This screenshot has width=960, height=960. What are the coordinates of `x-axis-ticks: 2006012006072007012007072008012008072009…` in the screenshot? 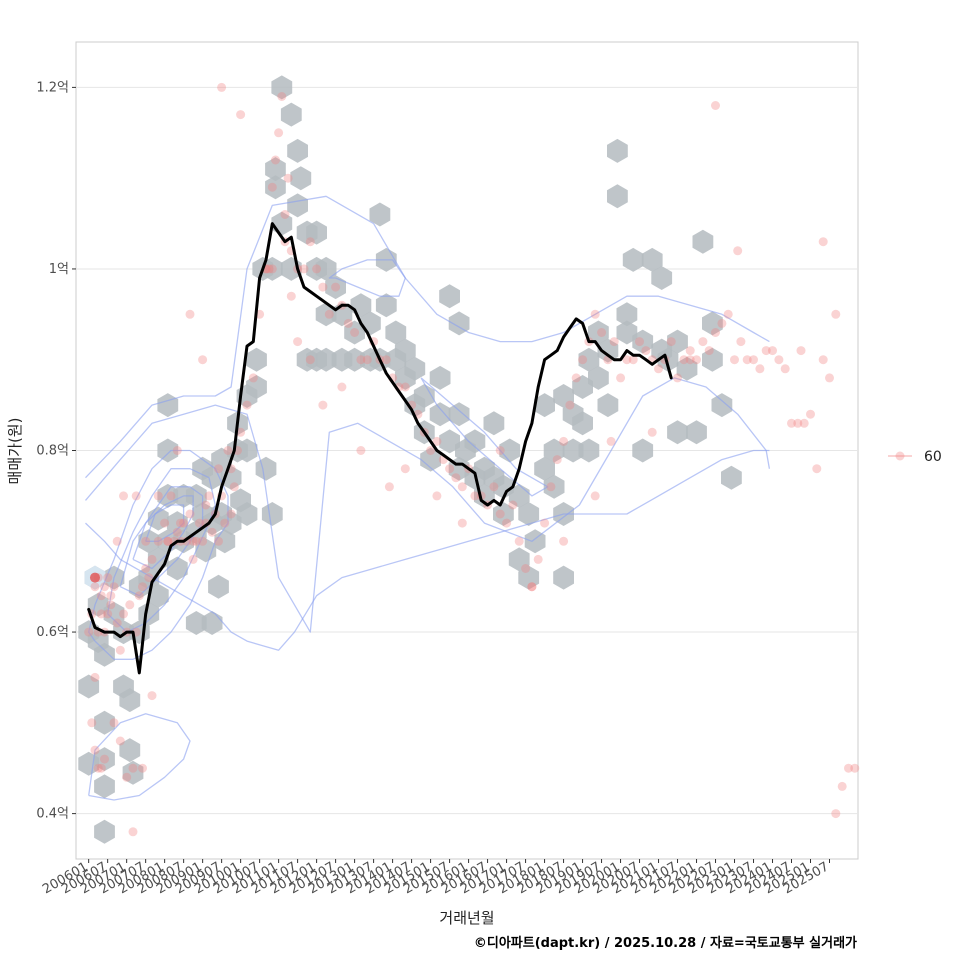 It's located at (436, 878).